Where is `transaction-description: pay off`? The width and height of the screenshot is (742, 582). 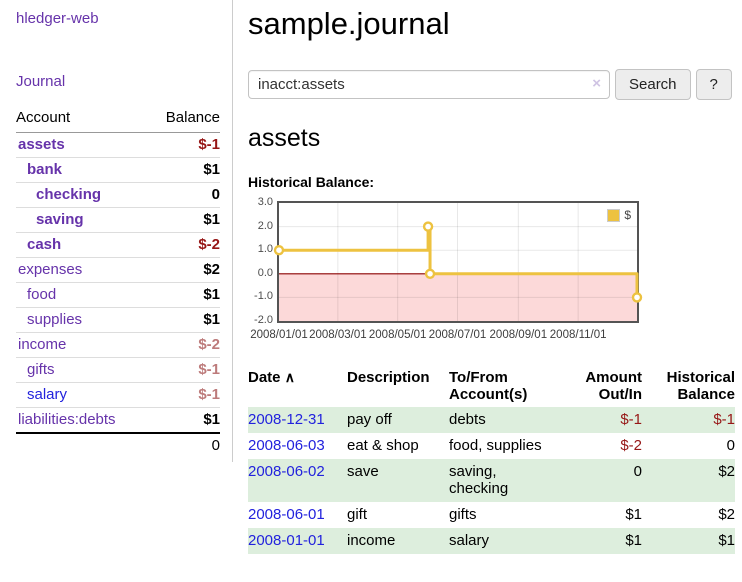
transaction-description: pay off is located at coordinates (398, 420).